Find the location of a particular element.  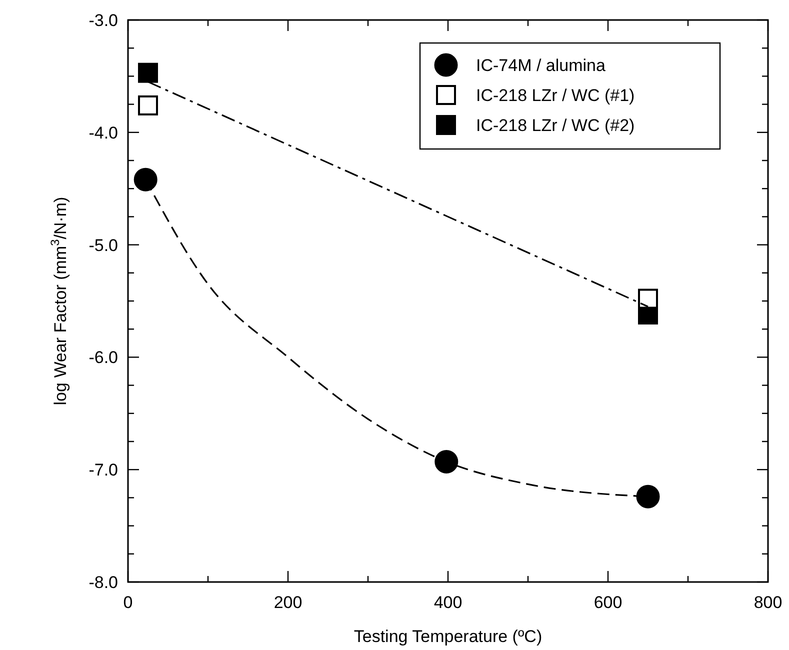

y-tick-label: -3.0 is located at coordinates (103, 20).